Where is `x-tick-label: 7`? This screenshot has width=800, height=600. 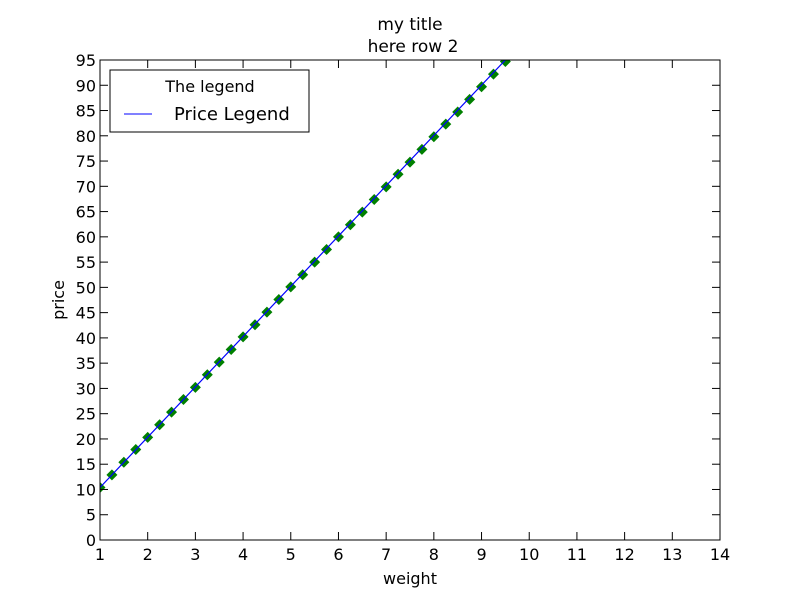
x-tick-label: 7 is located at coordinates (386, 554).